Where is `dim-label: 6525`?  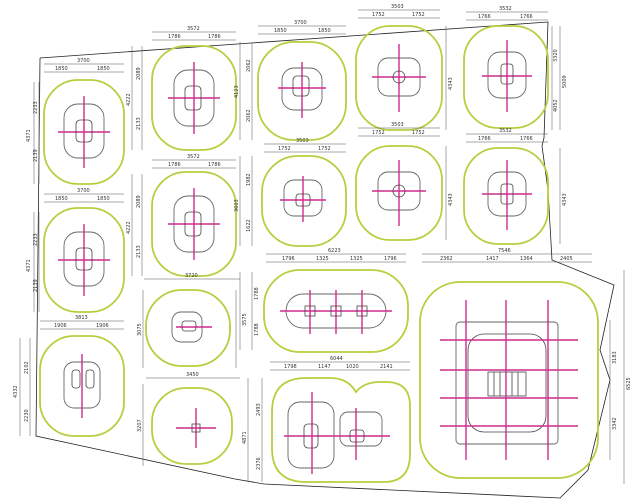 dim-label: 6525 is located at coordinates (629, 383).